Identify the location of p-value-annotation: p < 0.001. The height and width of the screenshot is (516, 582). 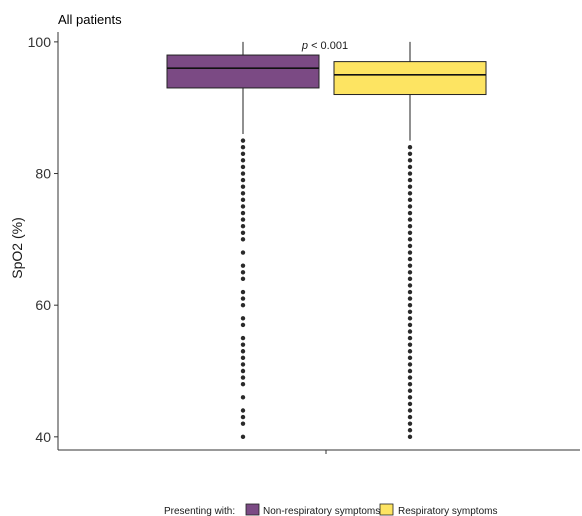
(324, 46).